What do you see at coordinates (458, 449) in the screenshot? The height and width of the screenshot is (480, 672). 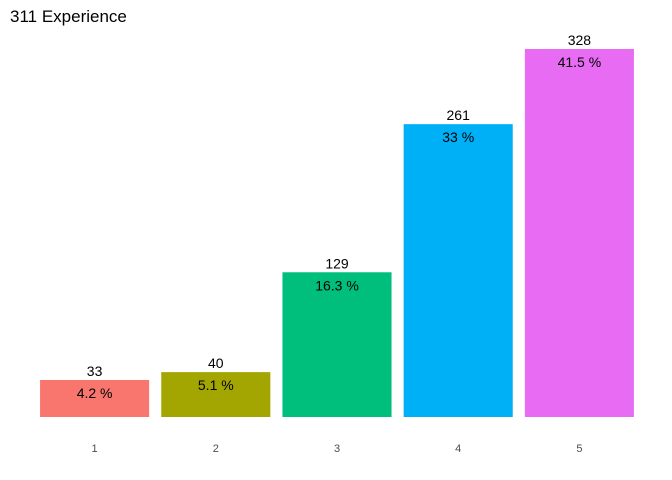 I see `x-tick-label-4: 4` at bounding box center [458, 449].